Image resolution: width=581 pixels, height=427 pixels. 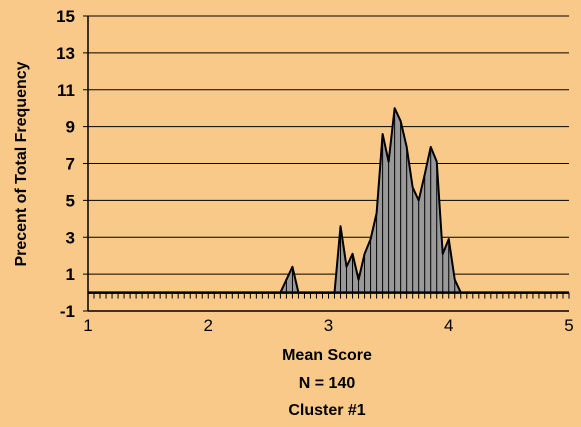 What do you see at coordinates (67, 311) in the screenshot?
I see `y-tick-label: -1` at bounding box center [67, 311].